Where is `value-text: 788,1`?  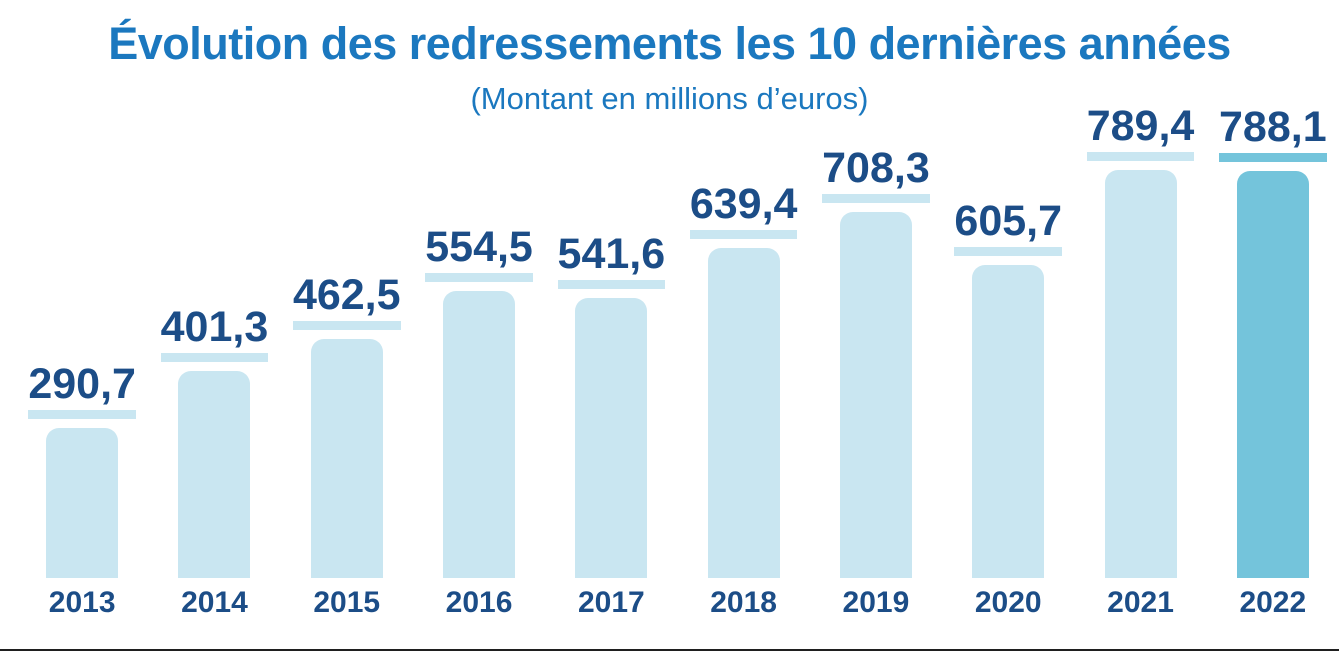
value-text: 788,1 is located at coordinates (1273, 127).